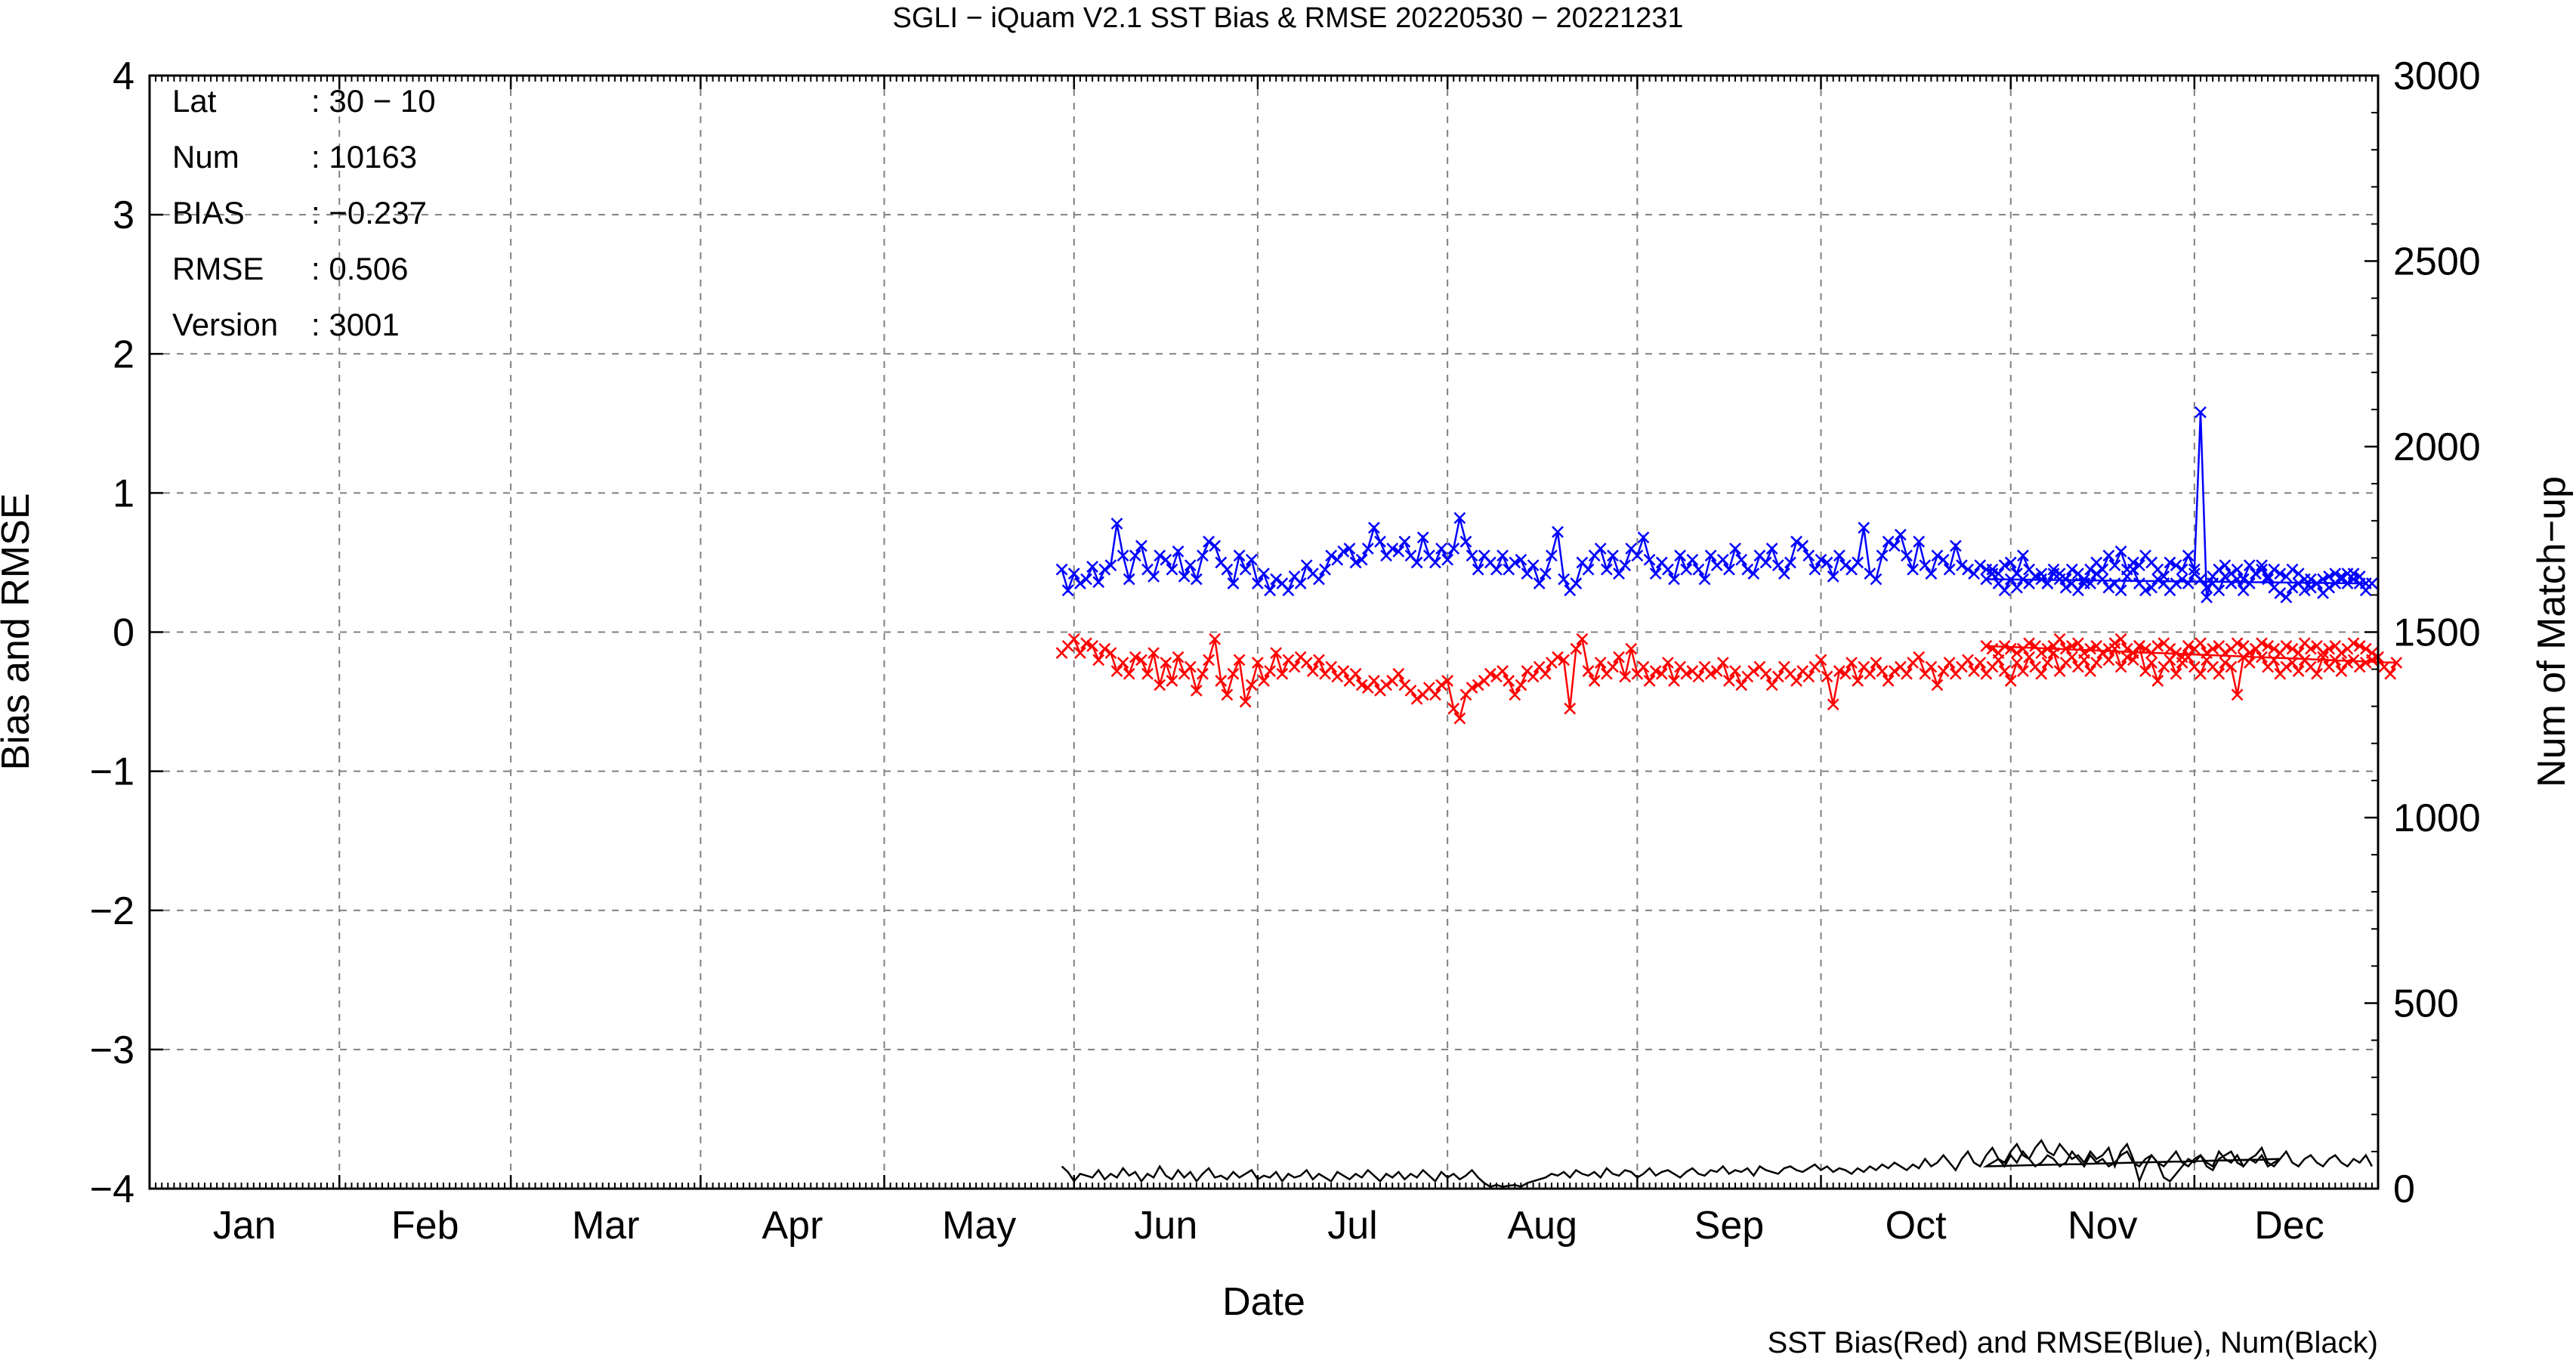 The image size is (2576, 1370). What do you see at coordinates (208, 213) in the screenshot?
I see `info-key-bias: BIAS` at bounding box center [208, 213].